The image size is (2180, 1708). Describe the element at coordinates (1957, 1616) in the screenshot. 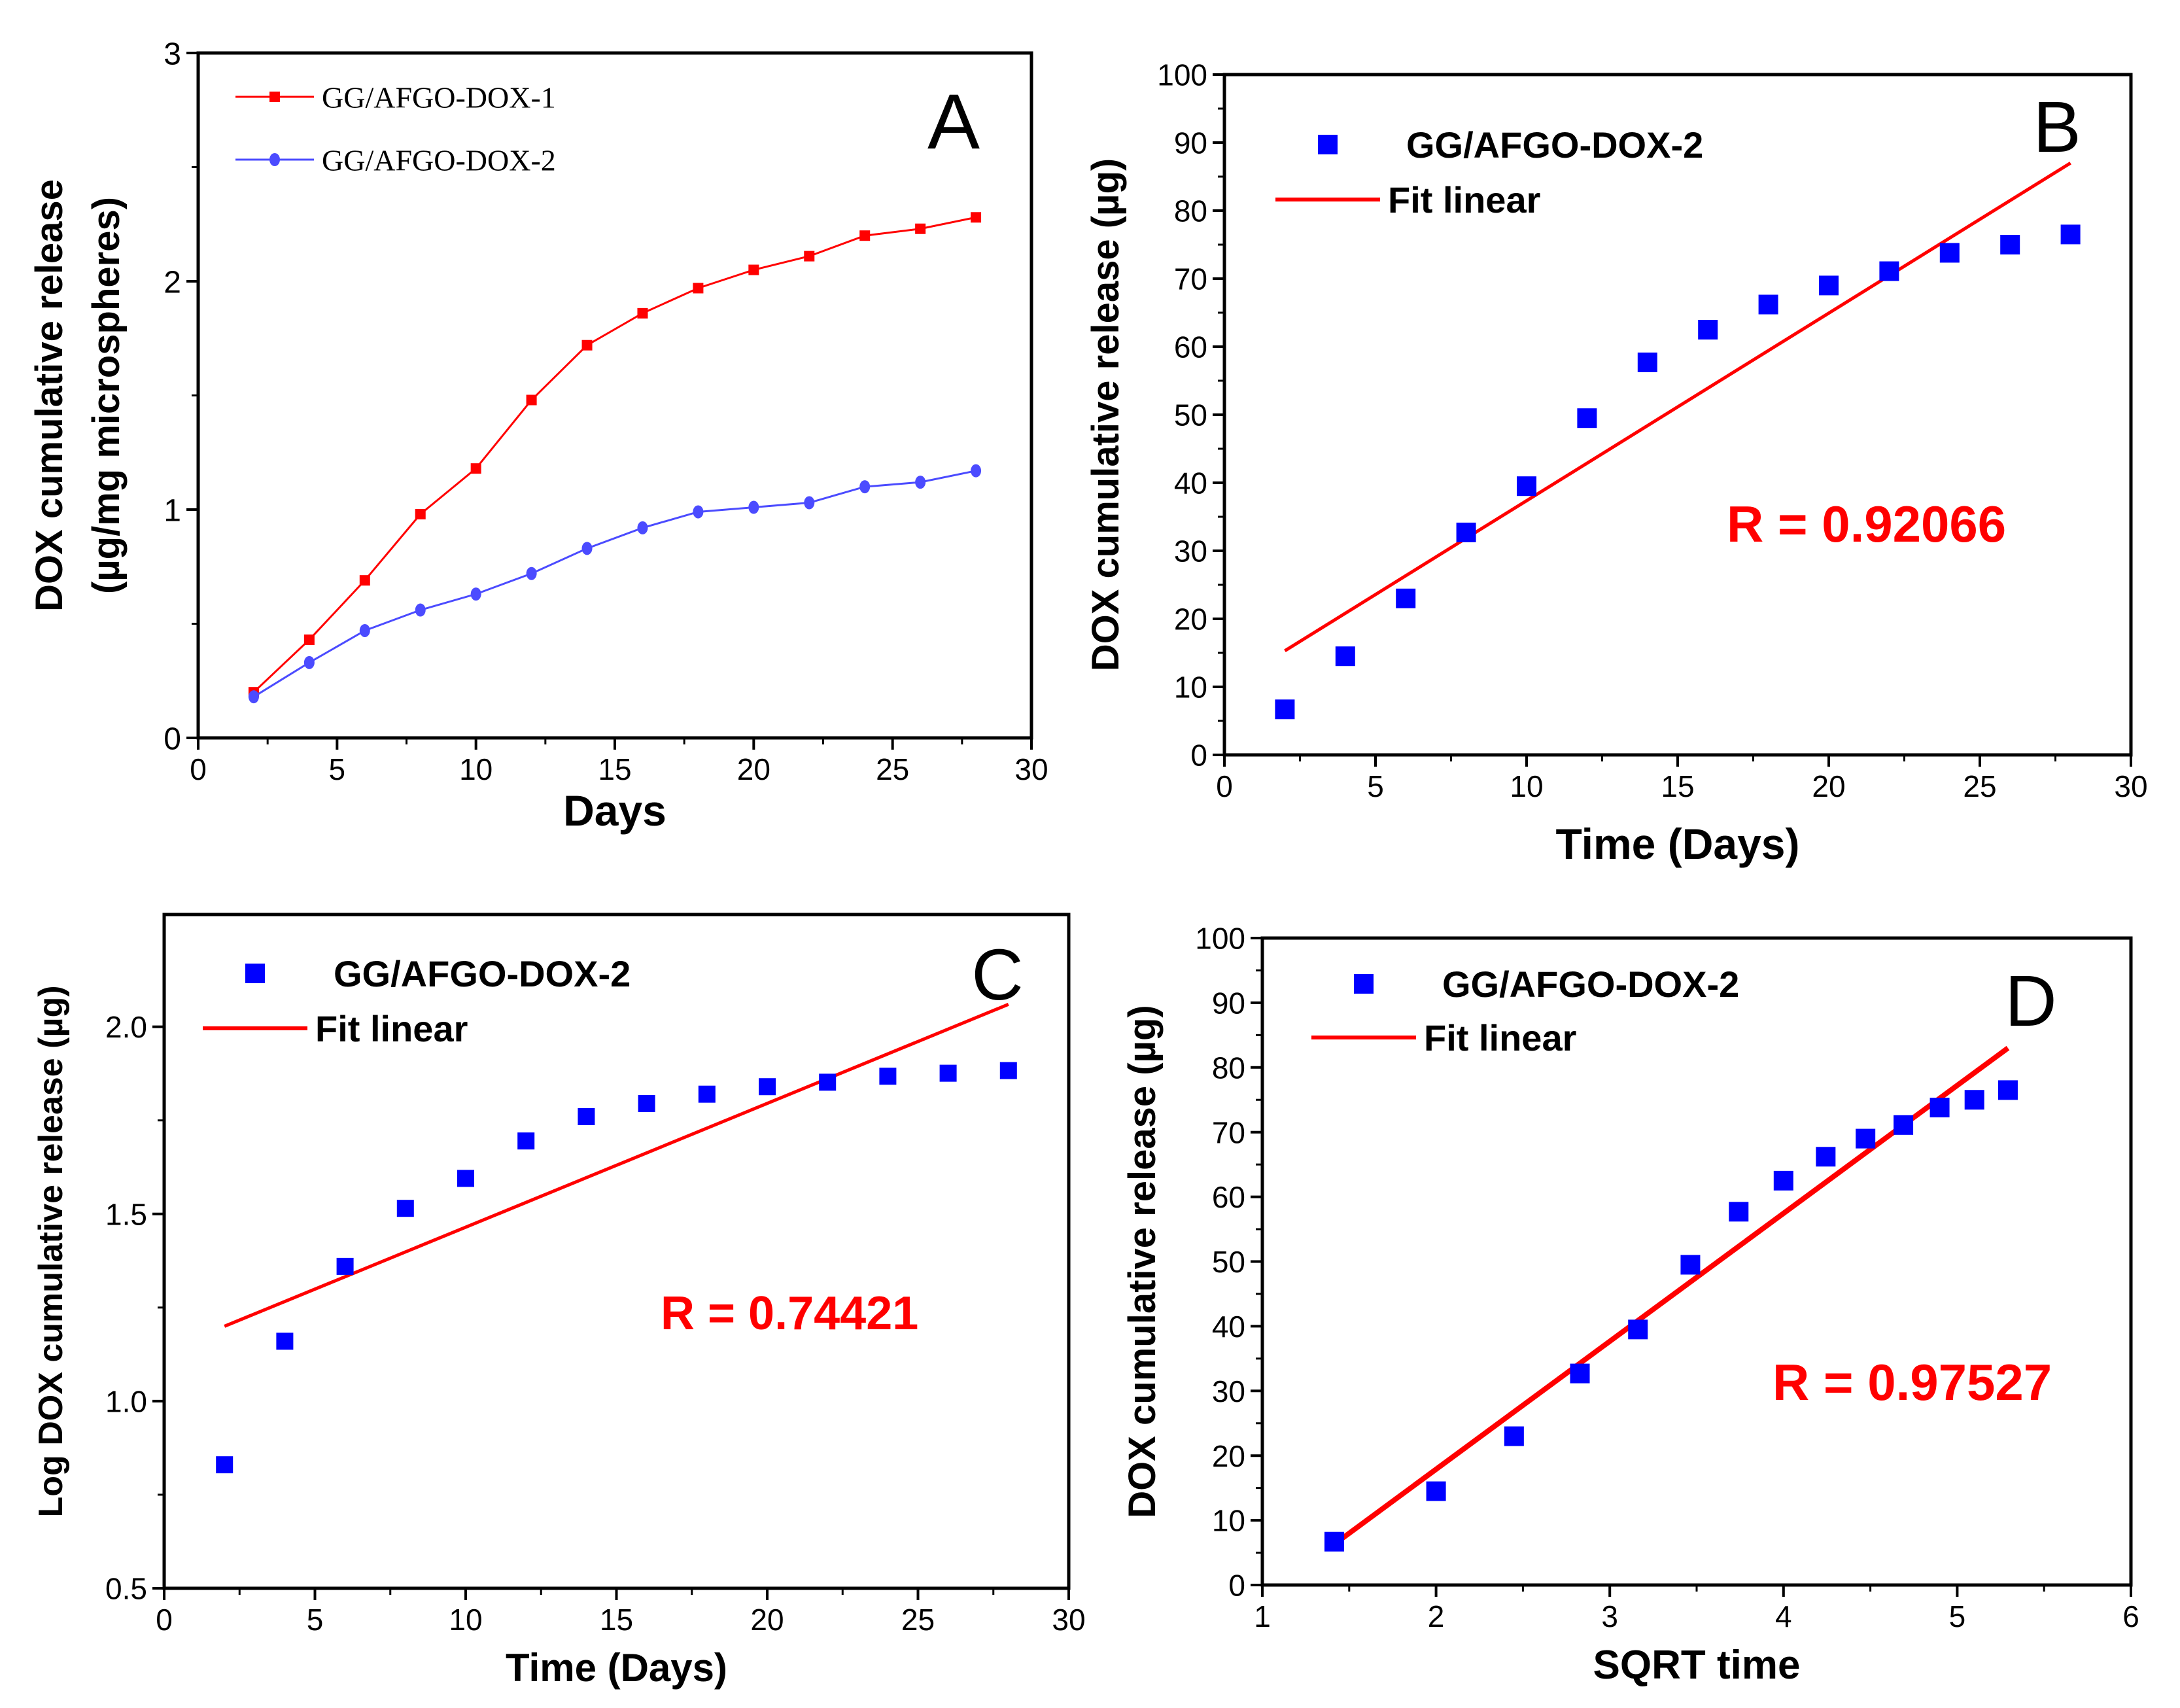

I see `x-tick-label: 5` at that location.